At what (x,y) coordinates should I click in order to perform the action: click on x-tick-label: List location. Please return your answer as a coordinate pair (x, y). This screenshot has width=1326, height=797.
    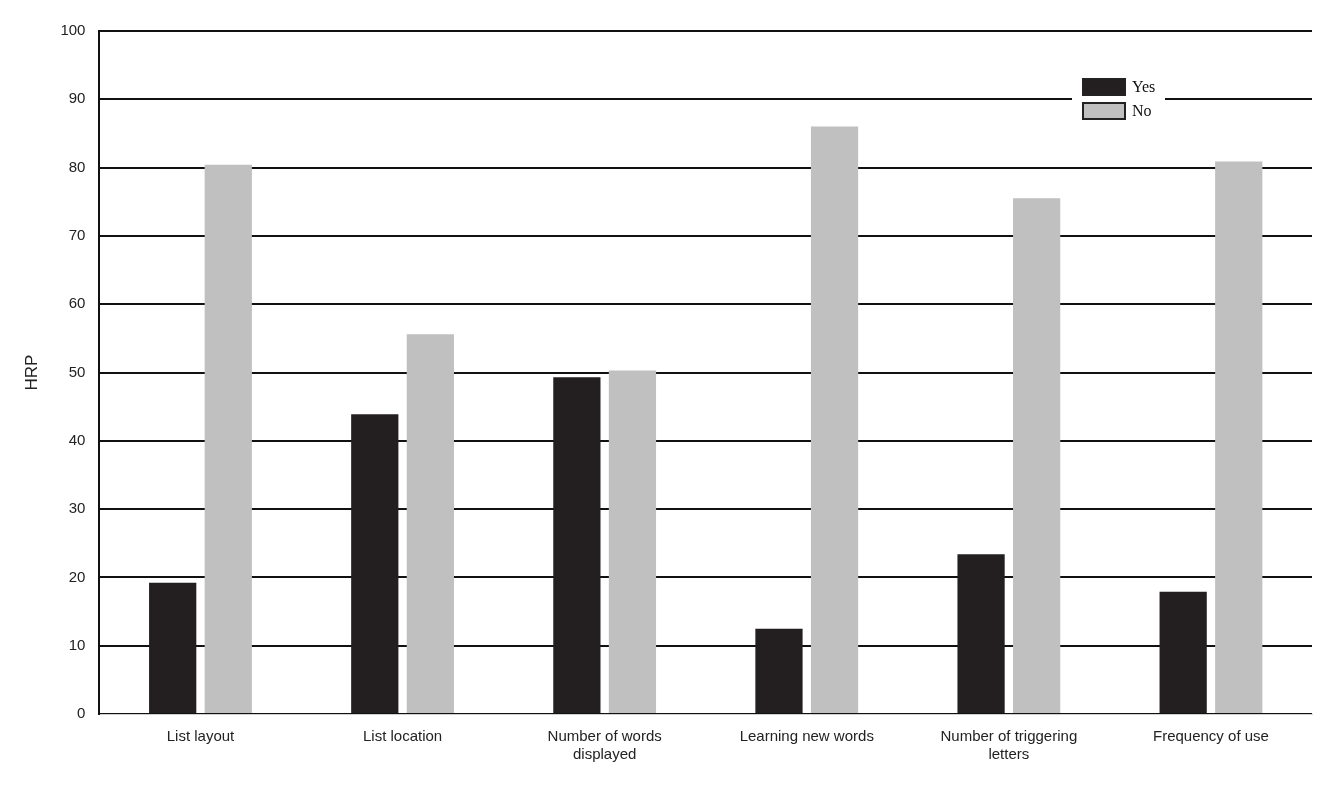
    Looking at the image, I should click on (402, 736).